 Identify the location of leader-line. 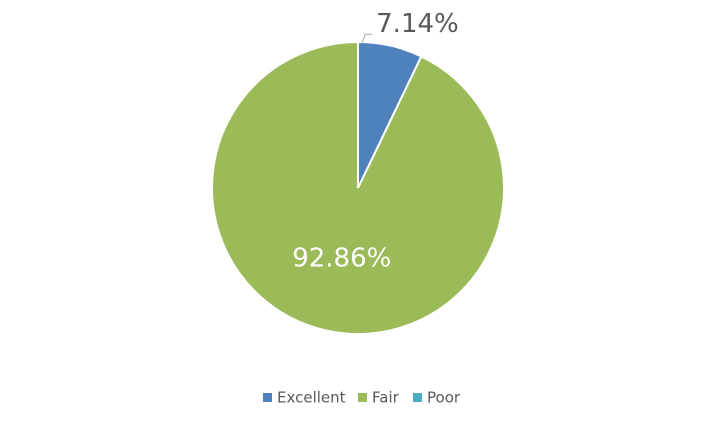
(367, 38).